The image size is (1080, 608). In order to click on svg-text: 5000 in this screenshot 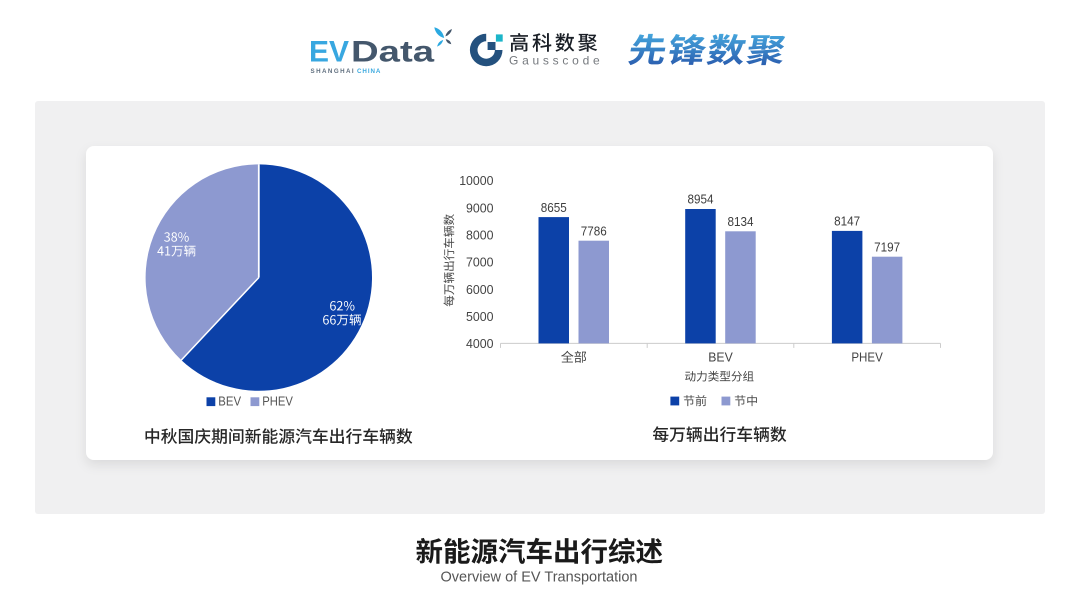, I will do `click(480, 316)`.